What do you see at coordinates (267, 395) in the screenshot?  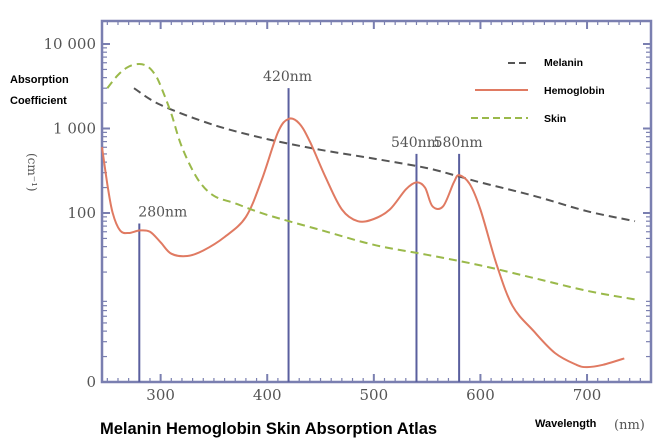 I see `x-tick-label: 400` at bounding box center [267, 395].